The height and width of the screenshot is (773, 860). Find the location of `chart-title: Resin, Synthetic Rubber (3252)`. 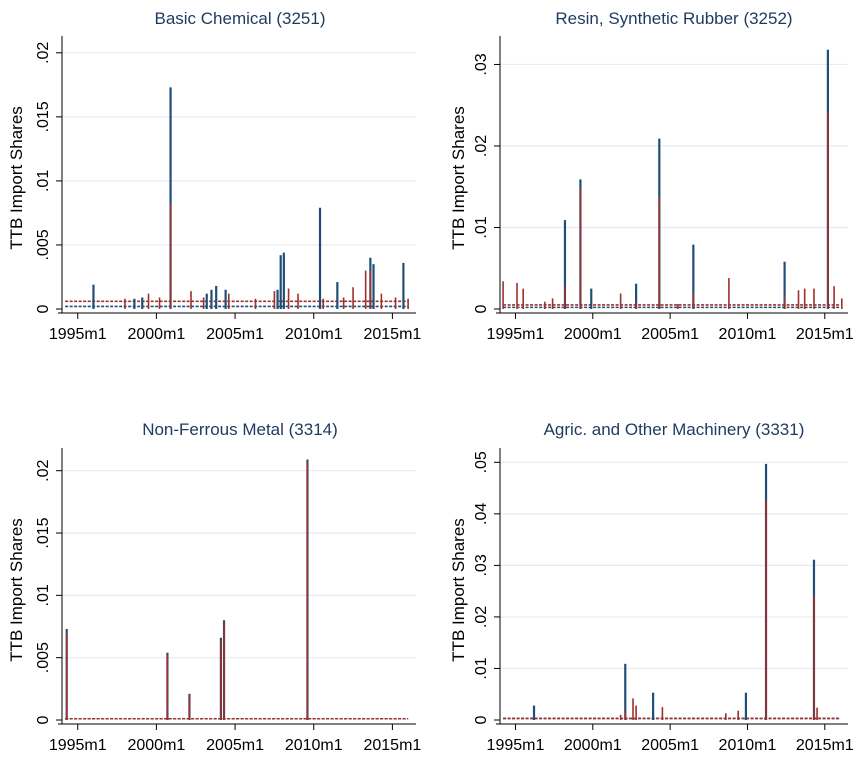

chart-title: Resin, Synthetic Rubber (3252) is located at coordinates (673, 18).